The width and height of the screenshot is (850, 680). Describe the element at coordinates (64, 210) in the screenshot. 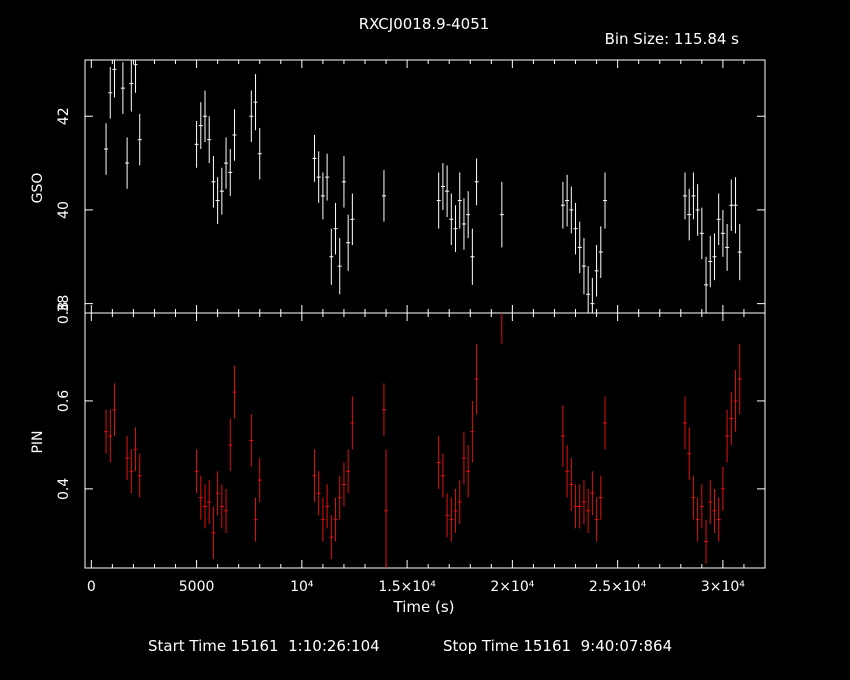

I see `gso-y-tick-label: 40` at that location.